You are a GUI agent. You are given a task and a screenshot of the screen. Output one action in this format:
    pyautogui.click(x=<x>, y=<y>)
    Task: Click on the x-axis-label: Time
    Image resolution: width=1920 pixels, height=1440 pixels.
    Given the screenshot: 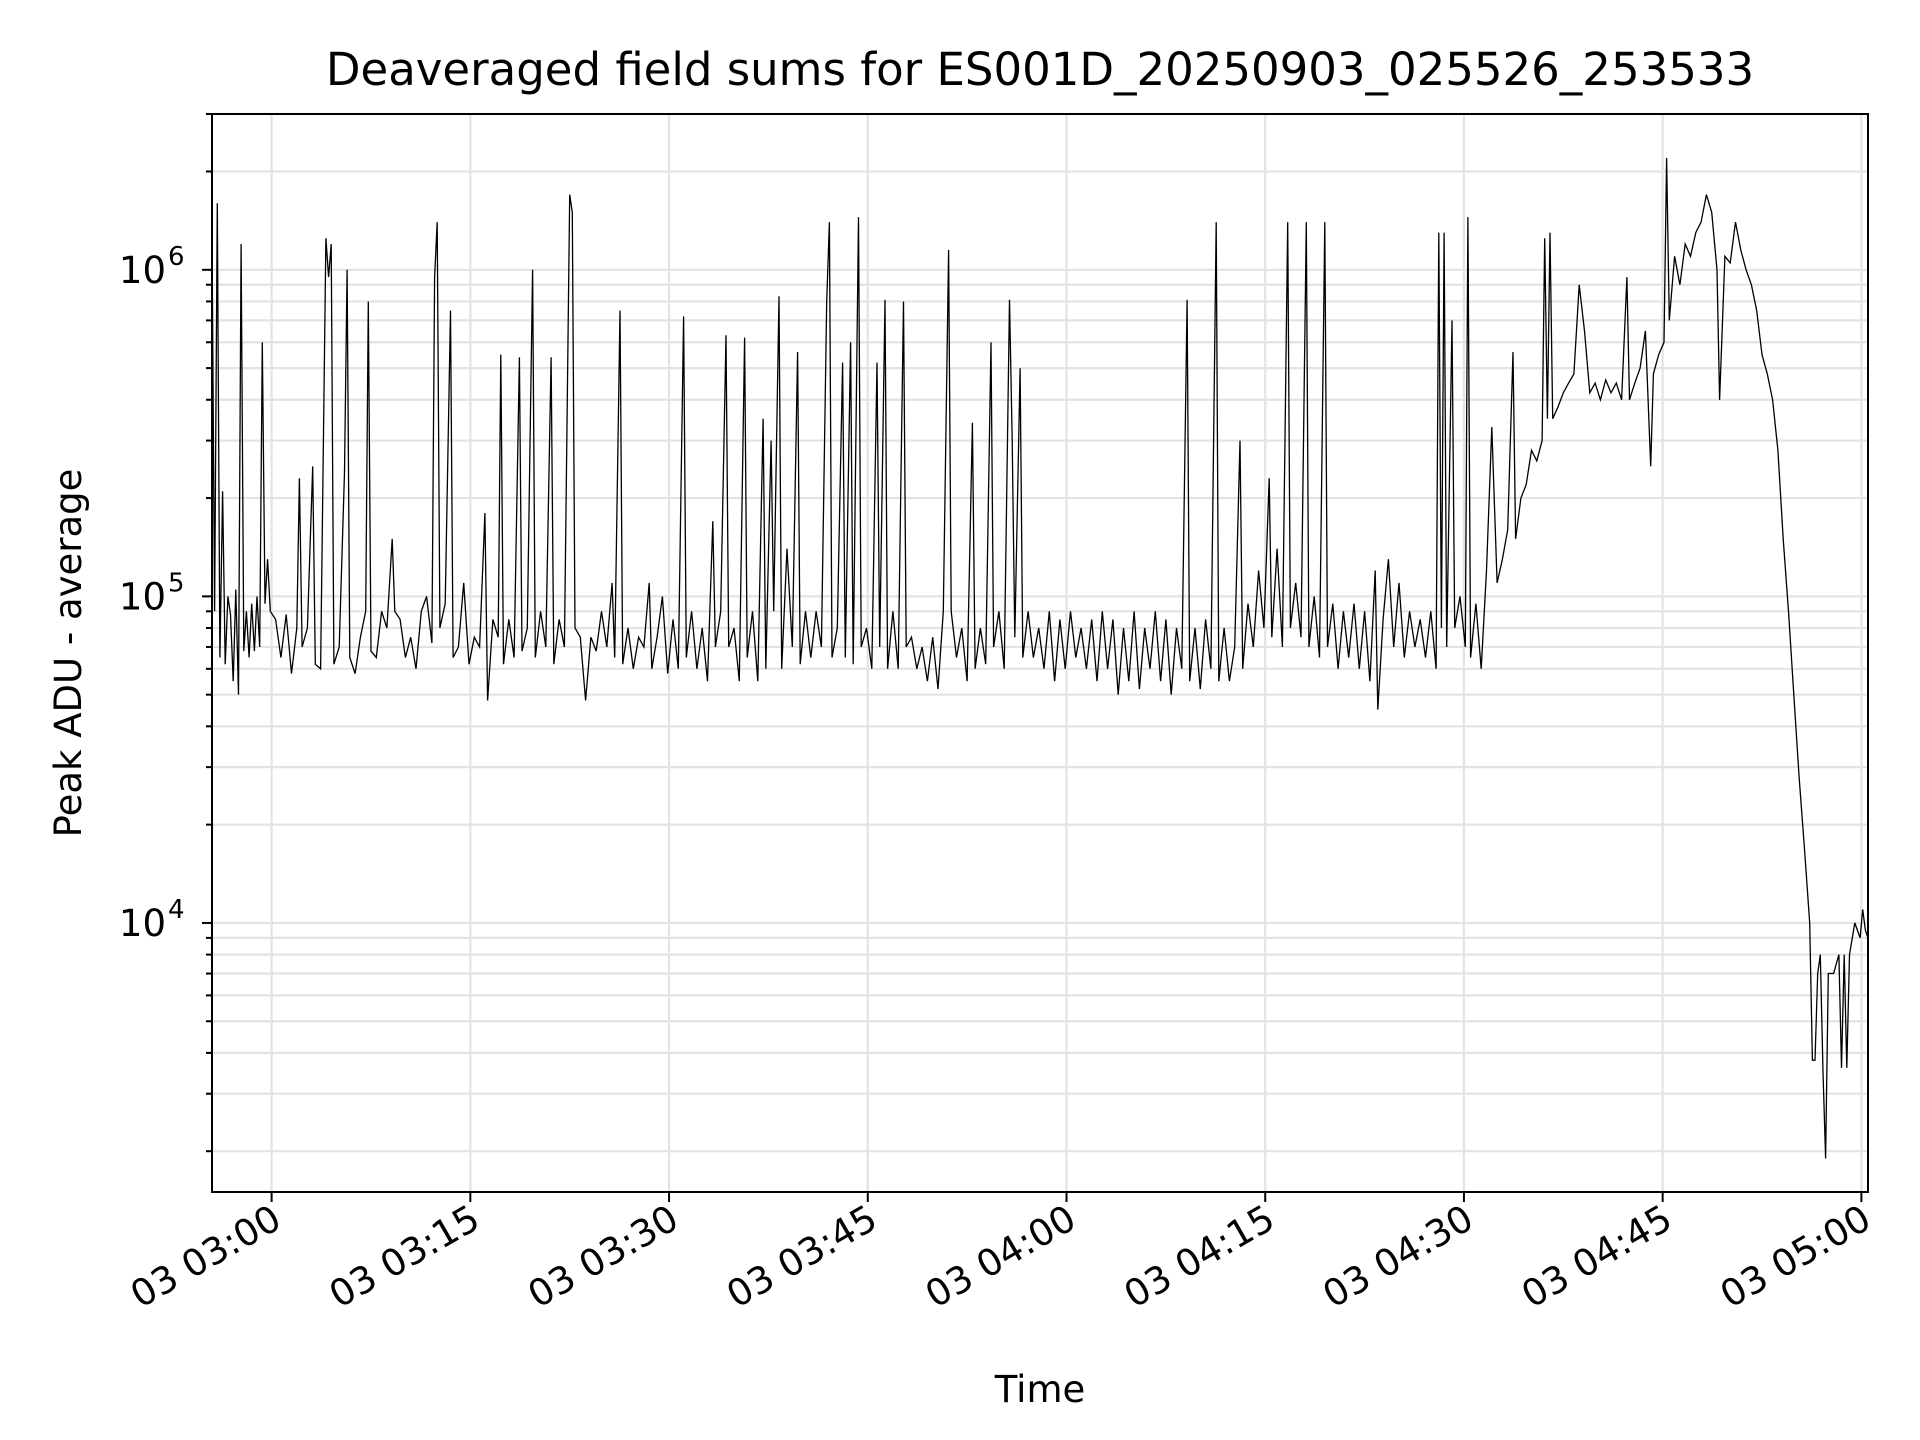 What is the action you would take?
    pyautogui.click(x=1040, y=1389)
    